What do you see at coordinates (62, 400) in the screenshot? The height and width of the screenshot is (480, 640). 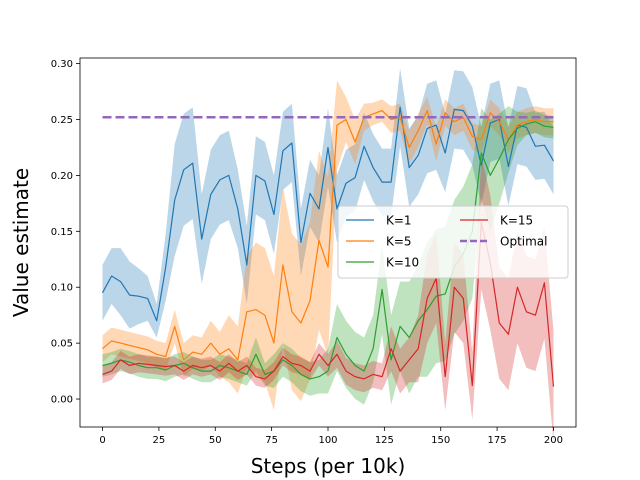 I see `y-tick-label: 0.00` at bounding box center [62, 400].